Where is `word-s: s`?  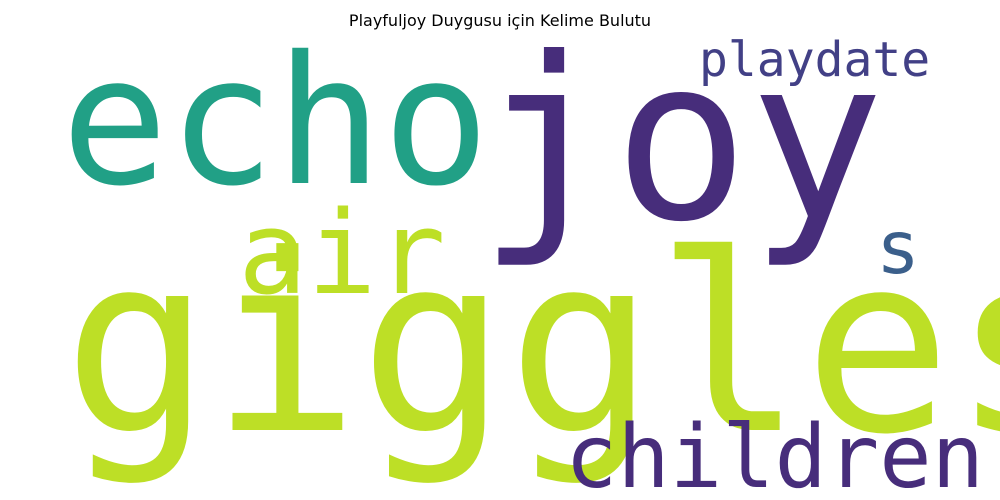 word-s: s is located at coordinates (898, 248).